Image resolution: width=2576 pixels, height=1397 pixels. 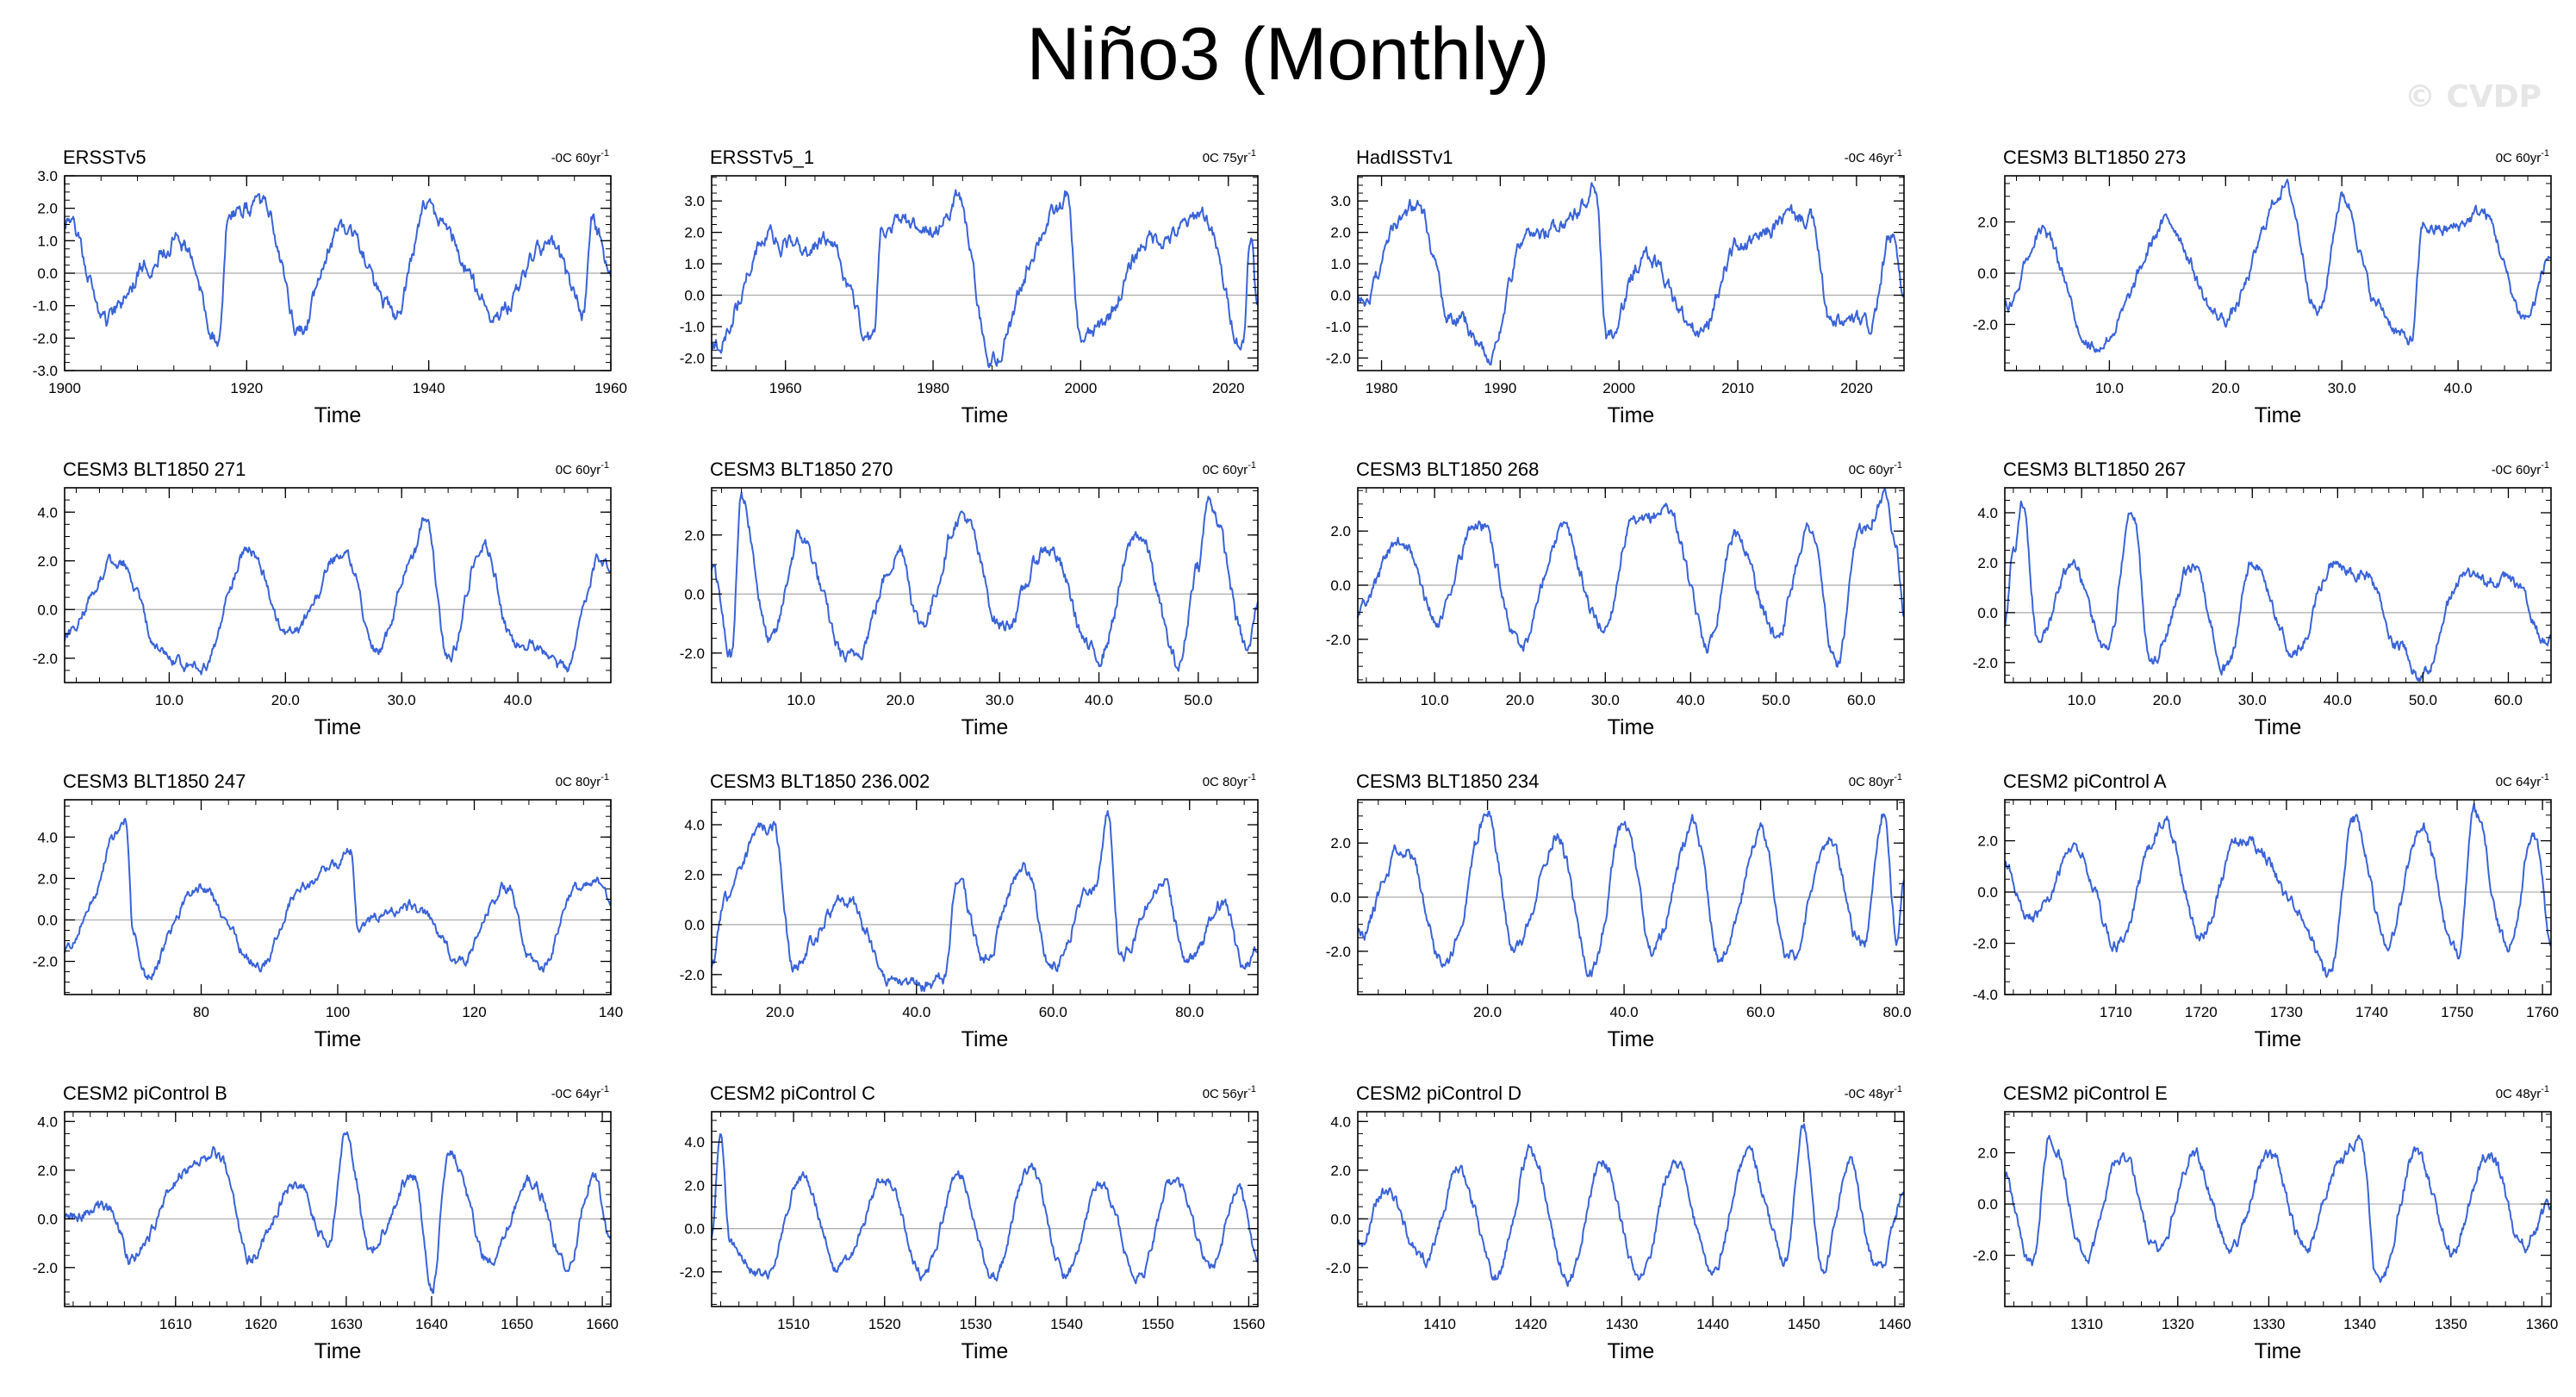 What do you see at coordinates (155, 469) in the screenshot?
I see `panel-title: CESM3 BLT1850 271` at bounding box center [155, 469].